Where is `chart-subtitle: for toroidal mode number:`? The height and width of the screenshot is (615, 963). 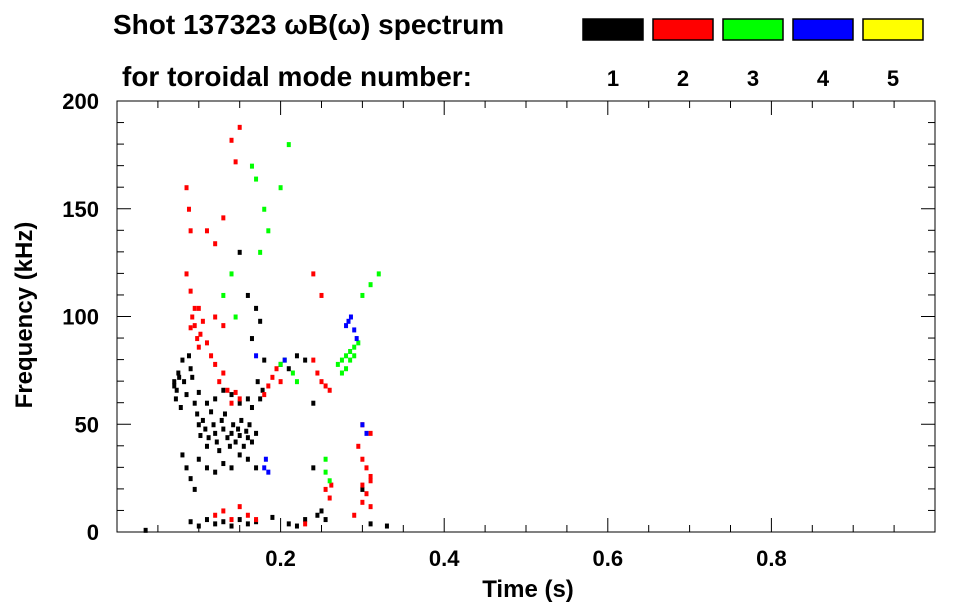 chart-subtitle: for toroidal mode number: is located at coordinates (297, 76).